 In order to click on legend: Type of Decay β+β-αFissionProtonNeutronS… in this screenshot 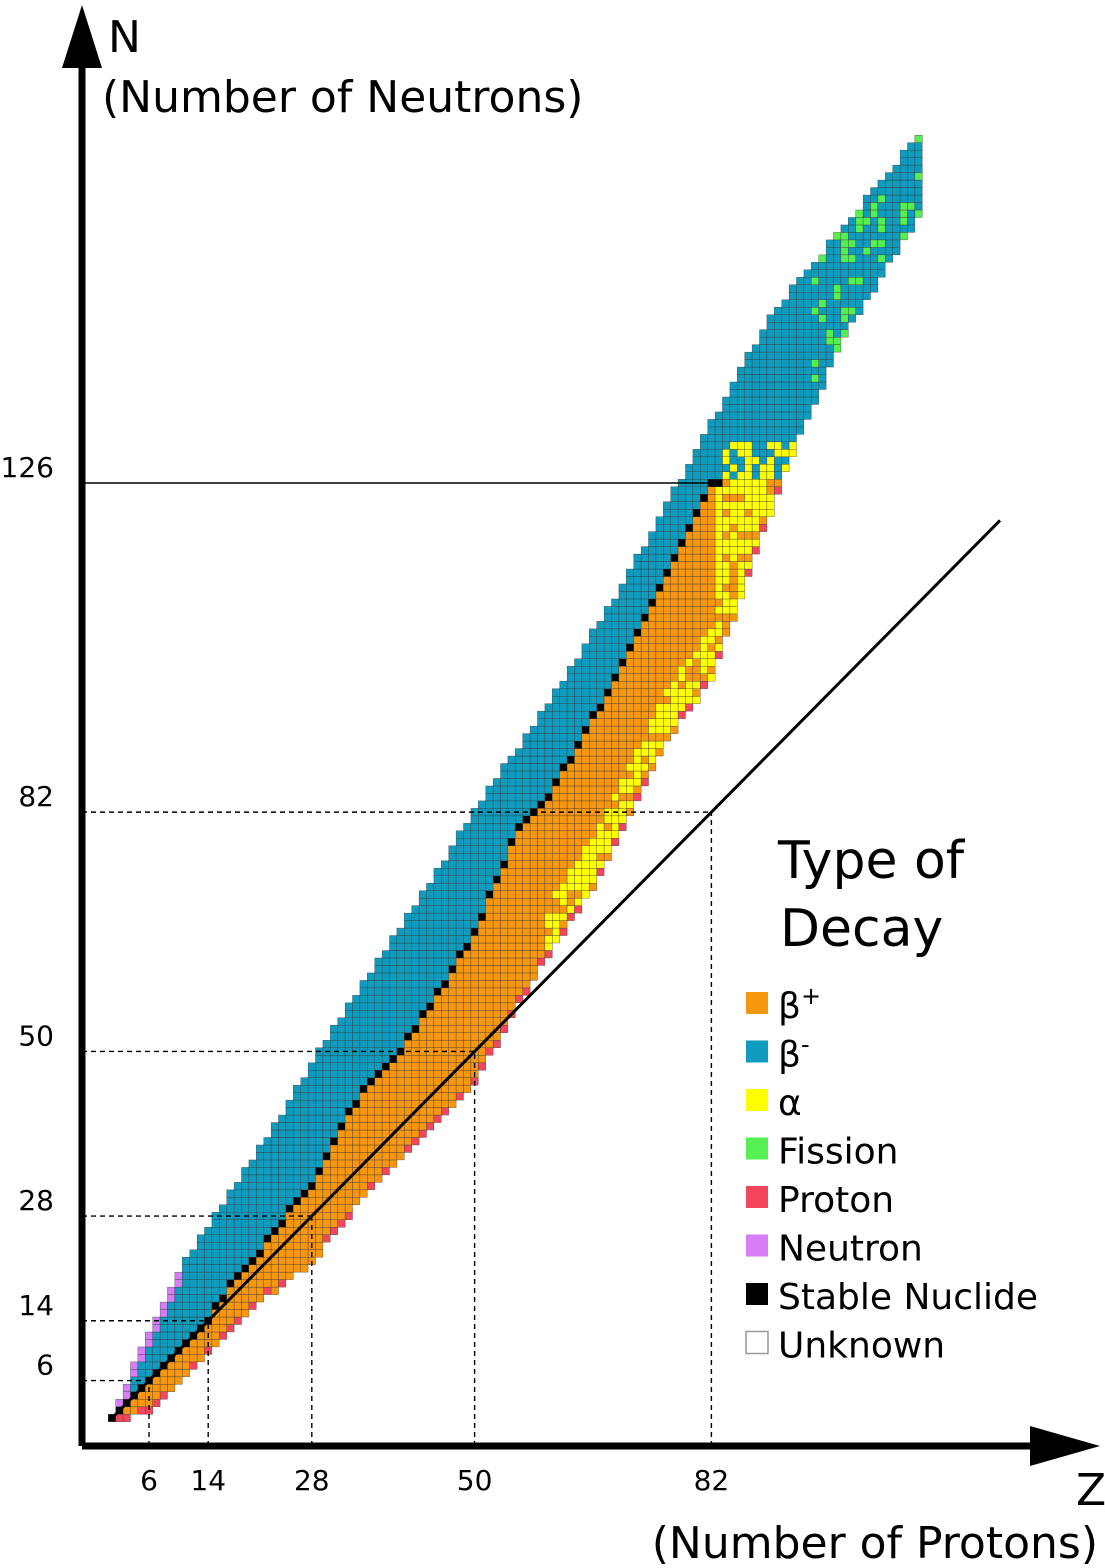, I will do `click(891, 1099)`.